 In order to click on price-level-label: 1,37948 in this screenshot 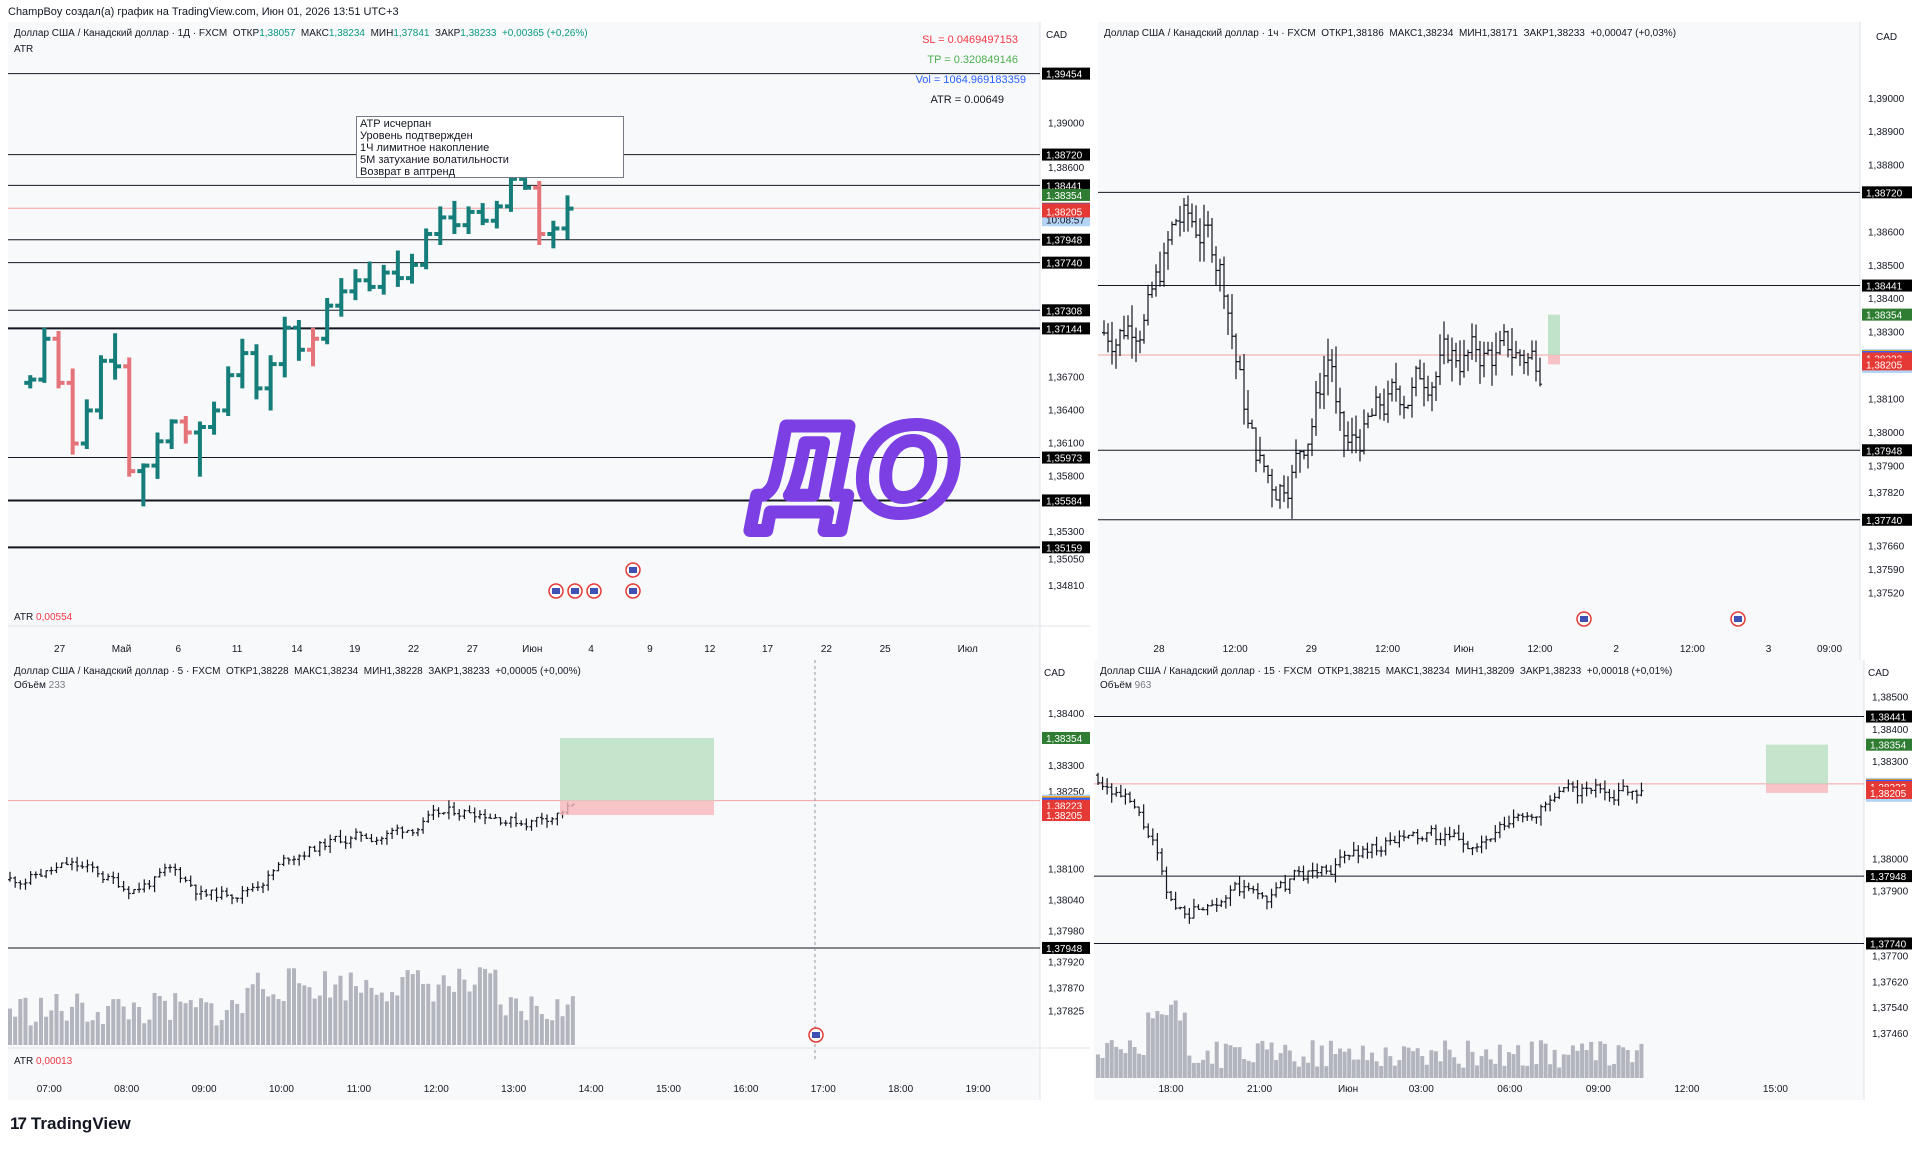, I will do `click(1064, 241)`.